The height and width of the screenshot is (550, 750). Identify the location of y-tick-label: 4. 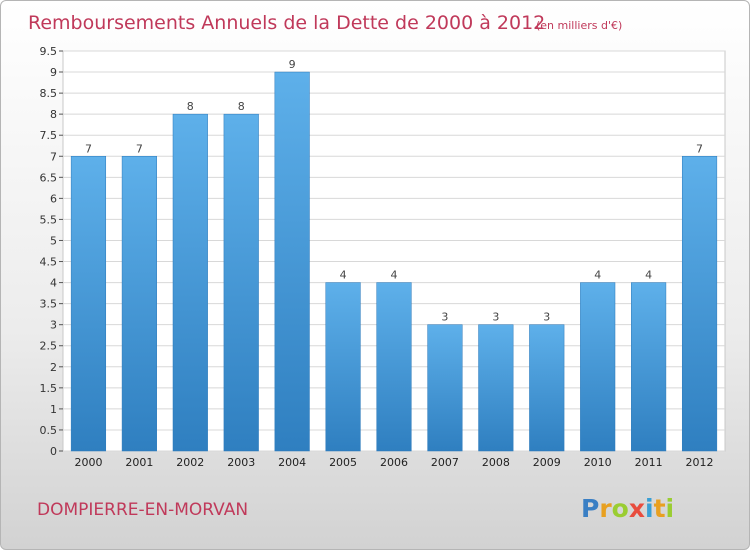
(53, 283).